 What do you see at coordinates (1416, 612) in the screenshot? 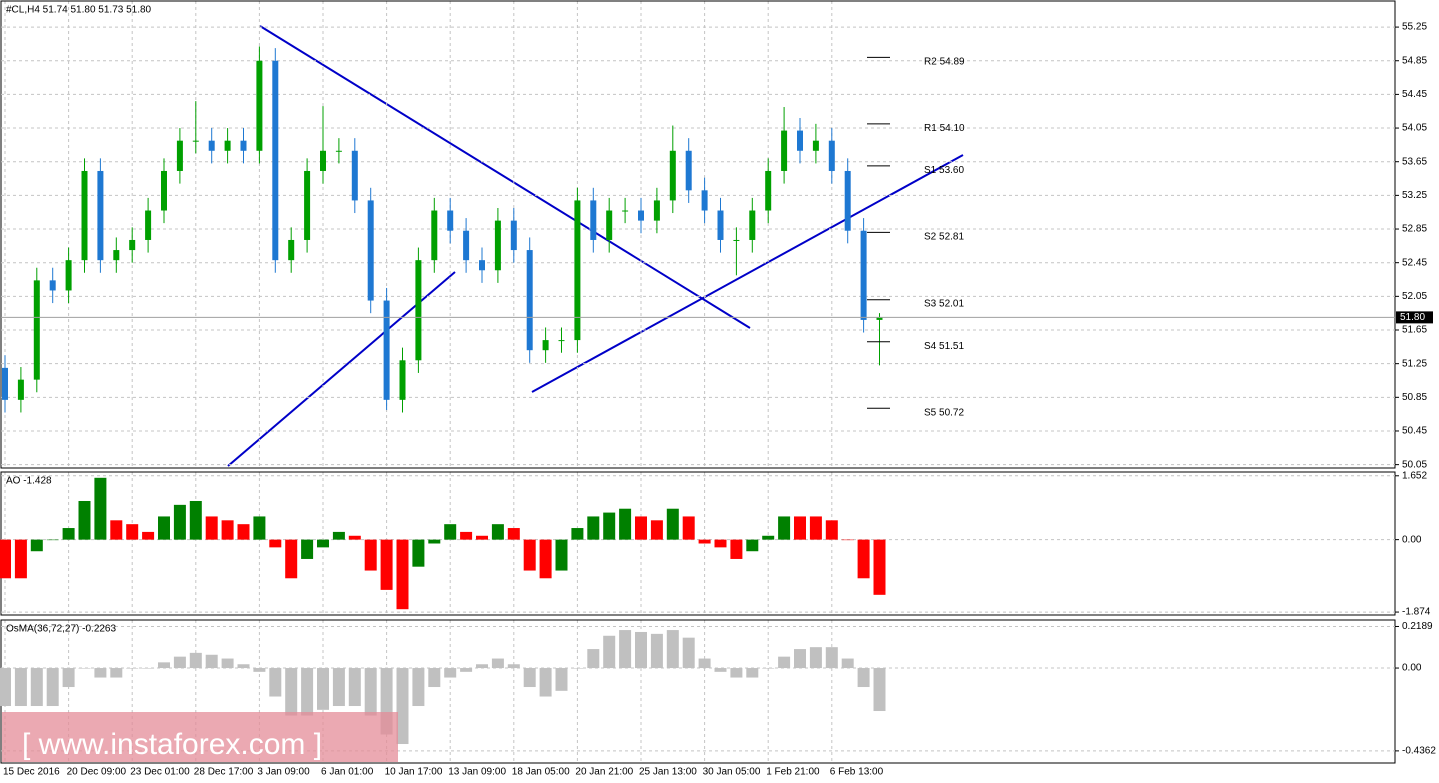
I see `y-tick-label: -1.874` at bounding box center [1416, 612].